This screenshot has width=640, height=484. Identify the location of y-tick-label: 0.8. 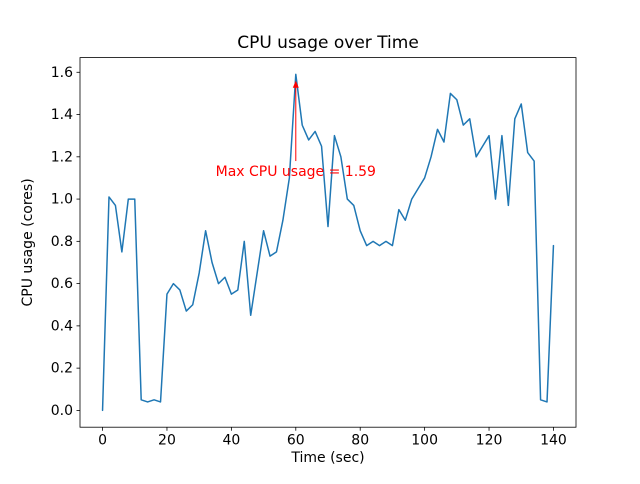
(62, 242).